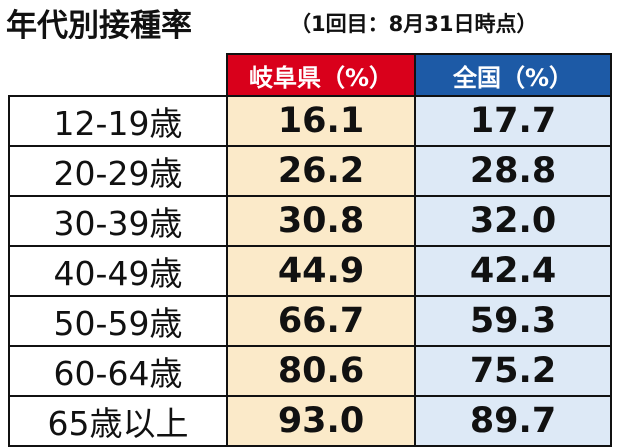  Describe the element at coordinates (321, 121) in the screenshot. I see `cell-value: 16.1` at that location.